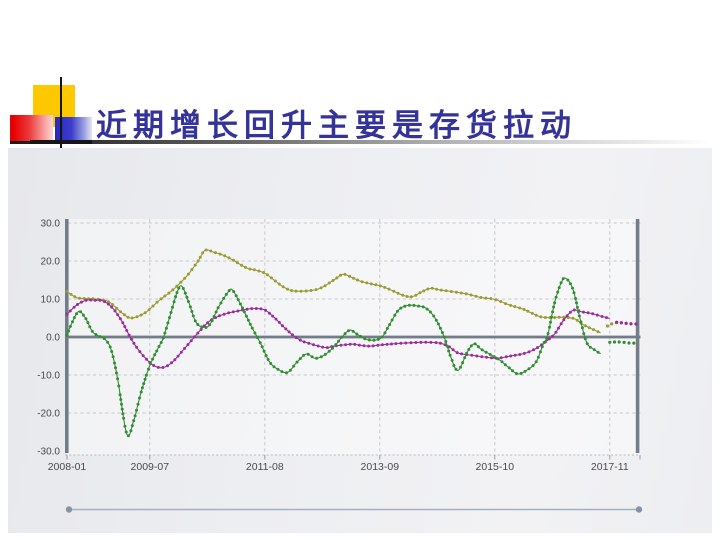  Describe the element at coordinates (336, 125) in the screenshot. I see `slide-title: 近期增长回升主要是存货拉动` at that location.